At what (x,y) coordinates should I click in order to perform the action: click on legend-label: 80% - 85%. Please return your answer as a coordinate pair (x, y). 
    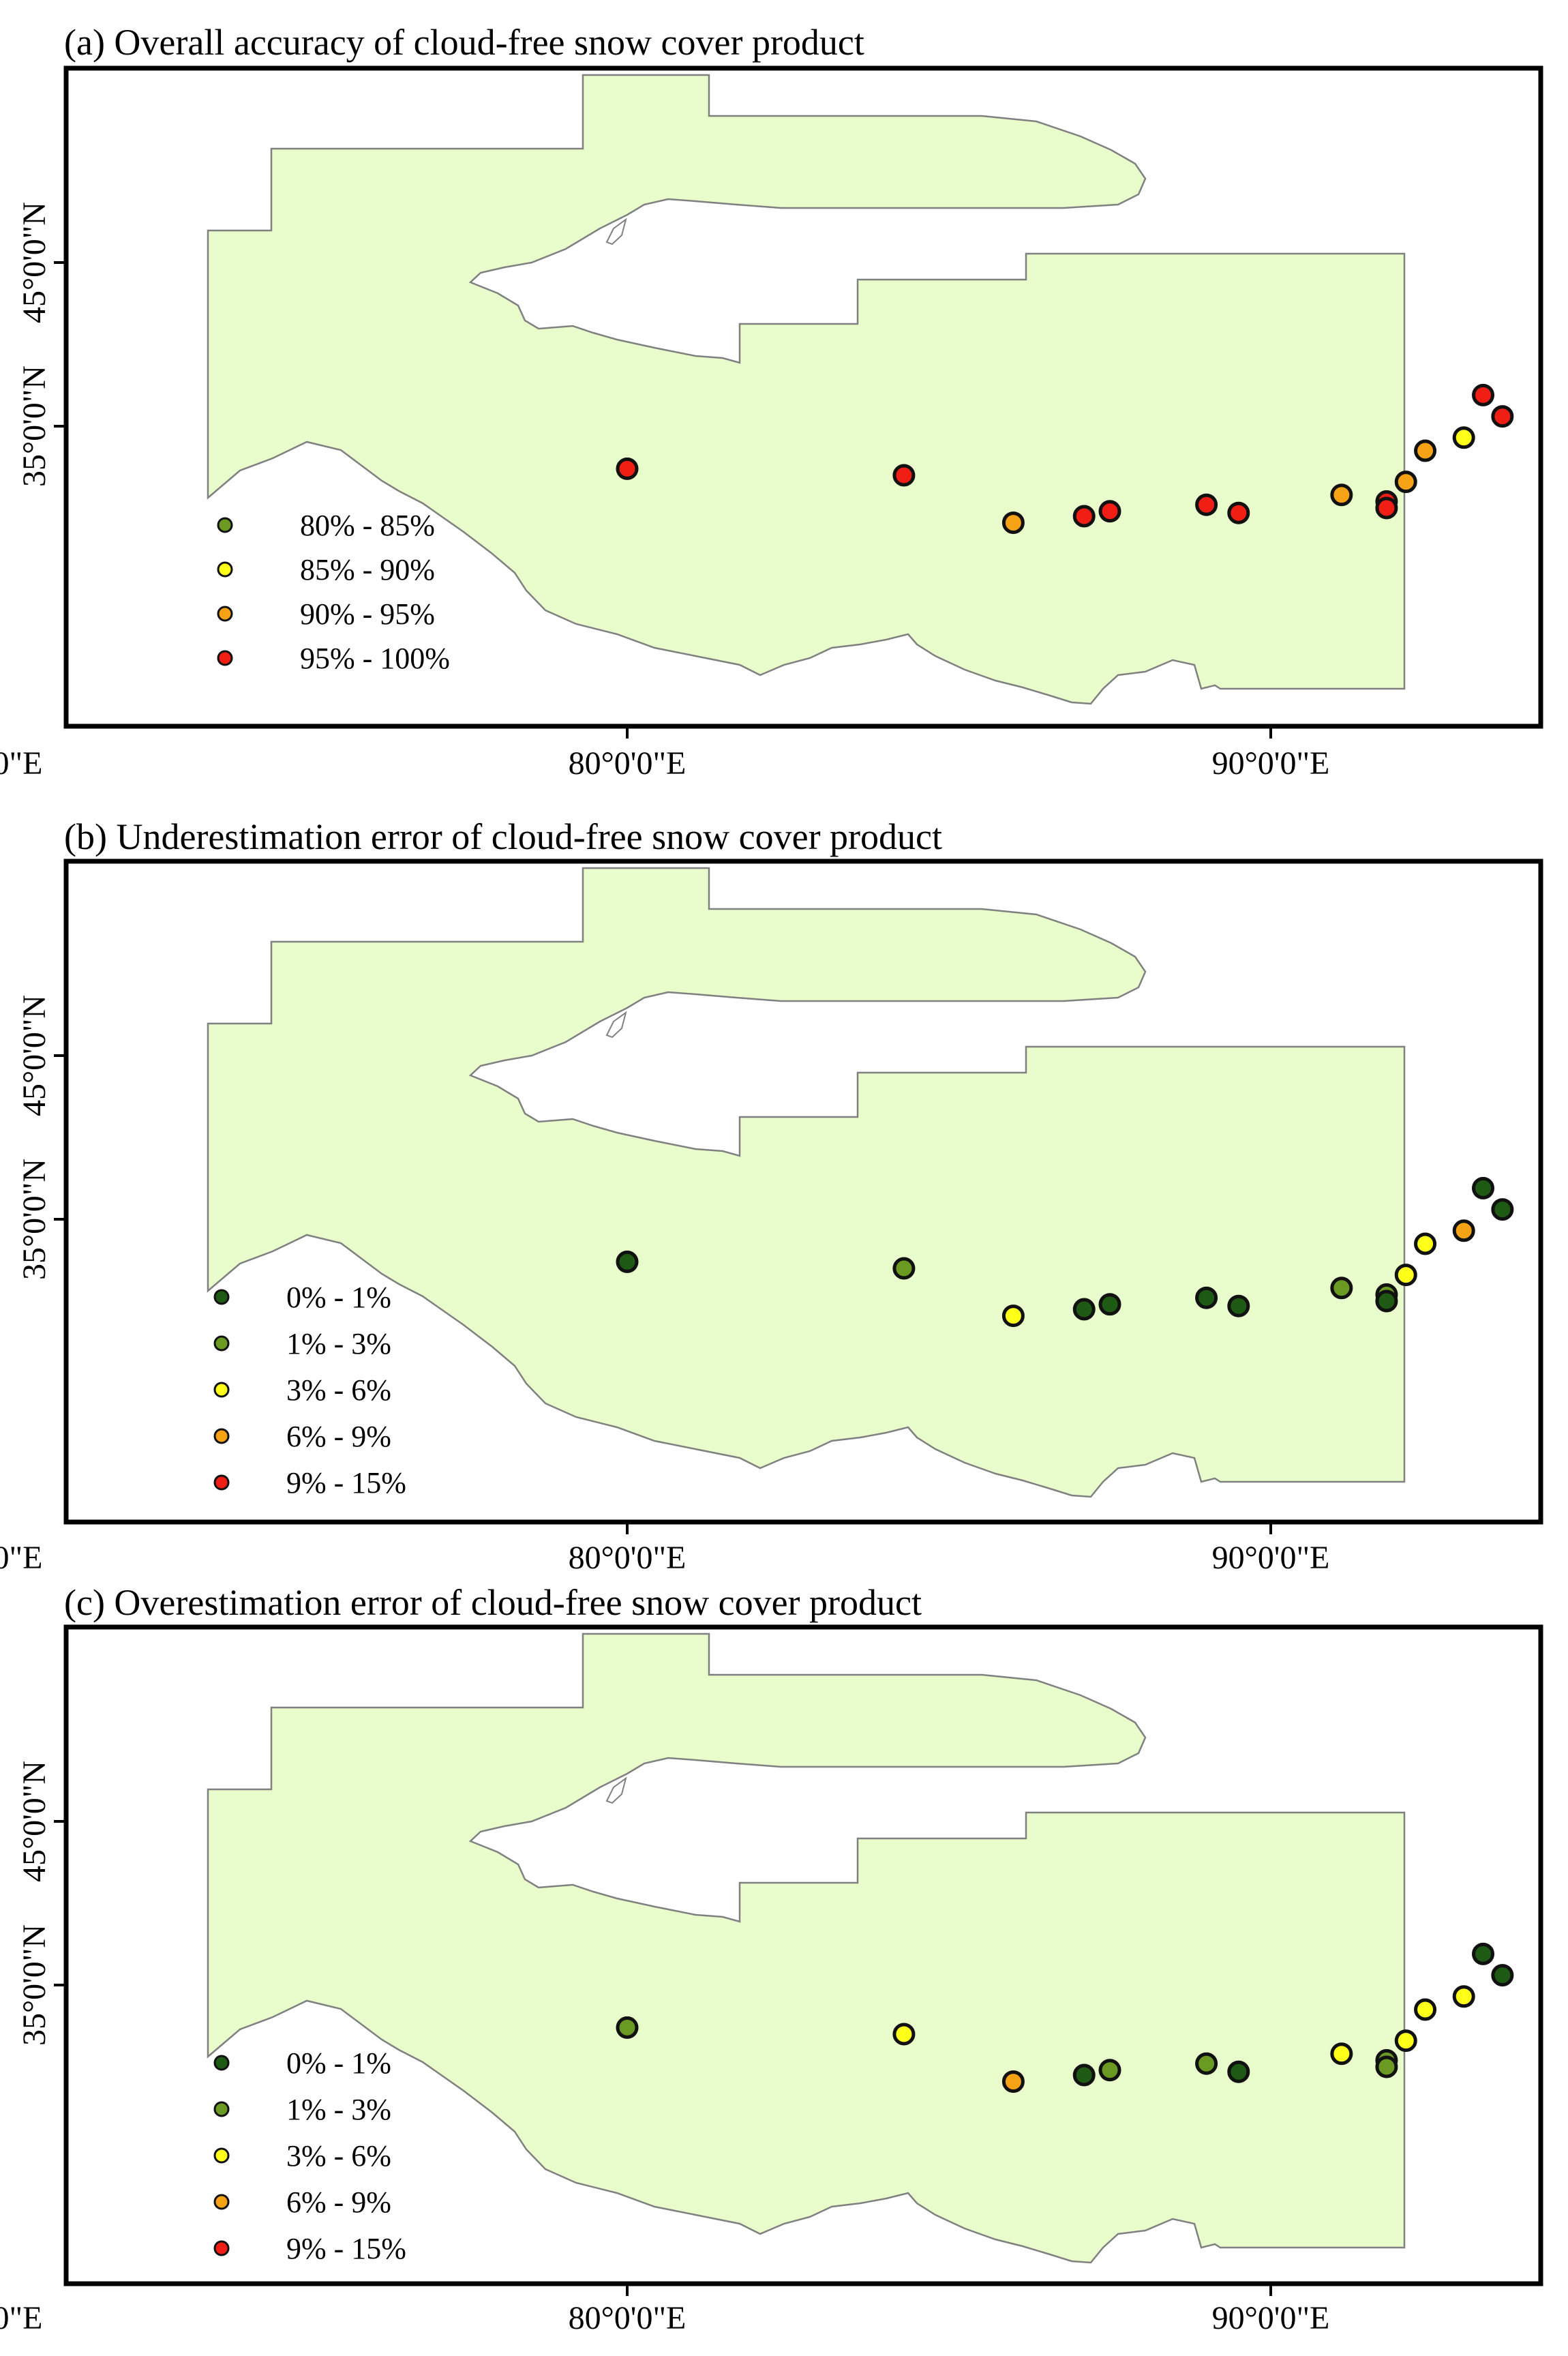
    Looking at the image, I should click on (367, 525).